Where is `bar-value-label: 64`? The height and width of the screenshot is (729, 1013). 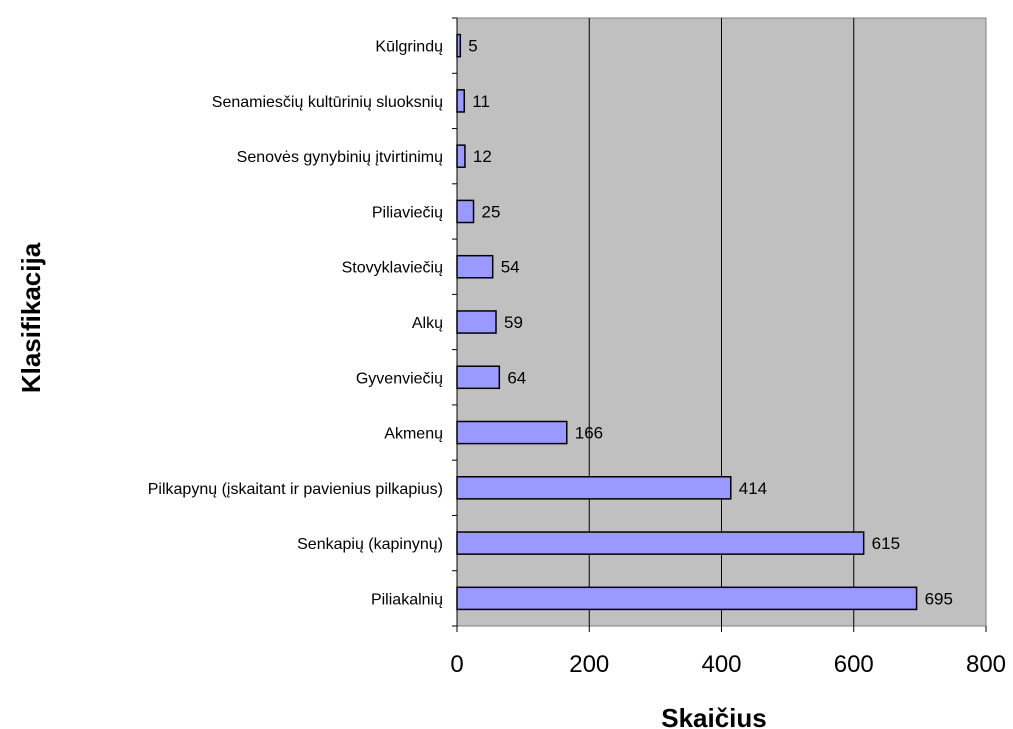 bar-value-label: 64 is located at coordinates (516, 377).